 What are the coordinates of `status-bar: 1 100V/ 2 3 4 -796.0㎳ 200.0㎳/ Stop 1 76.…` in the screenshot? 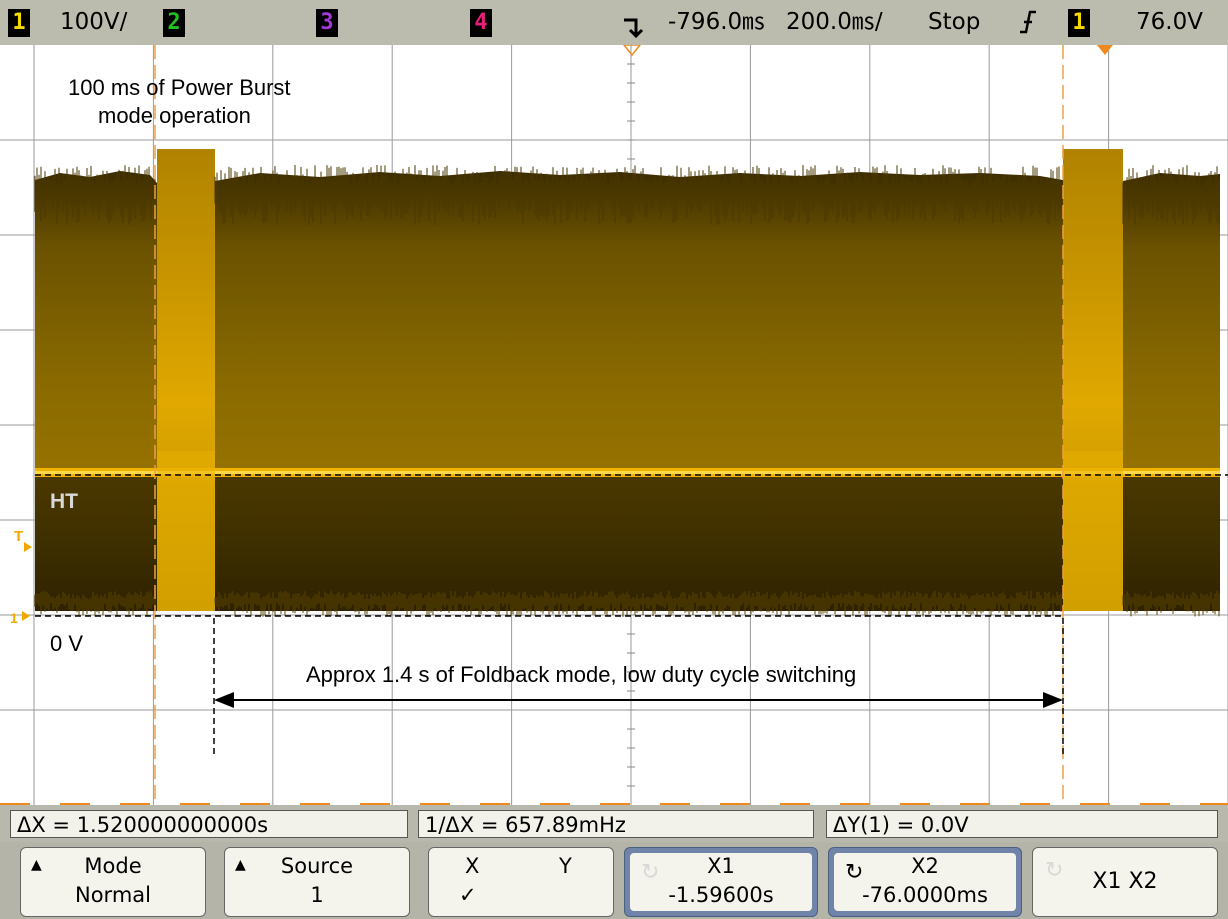 It's located at (614, 22).